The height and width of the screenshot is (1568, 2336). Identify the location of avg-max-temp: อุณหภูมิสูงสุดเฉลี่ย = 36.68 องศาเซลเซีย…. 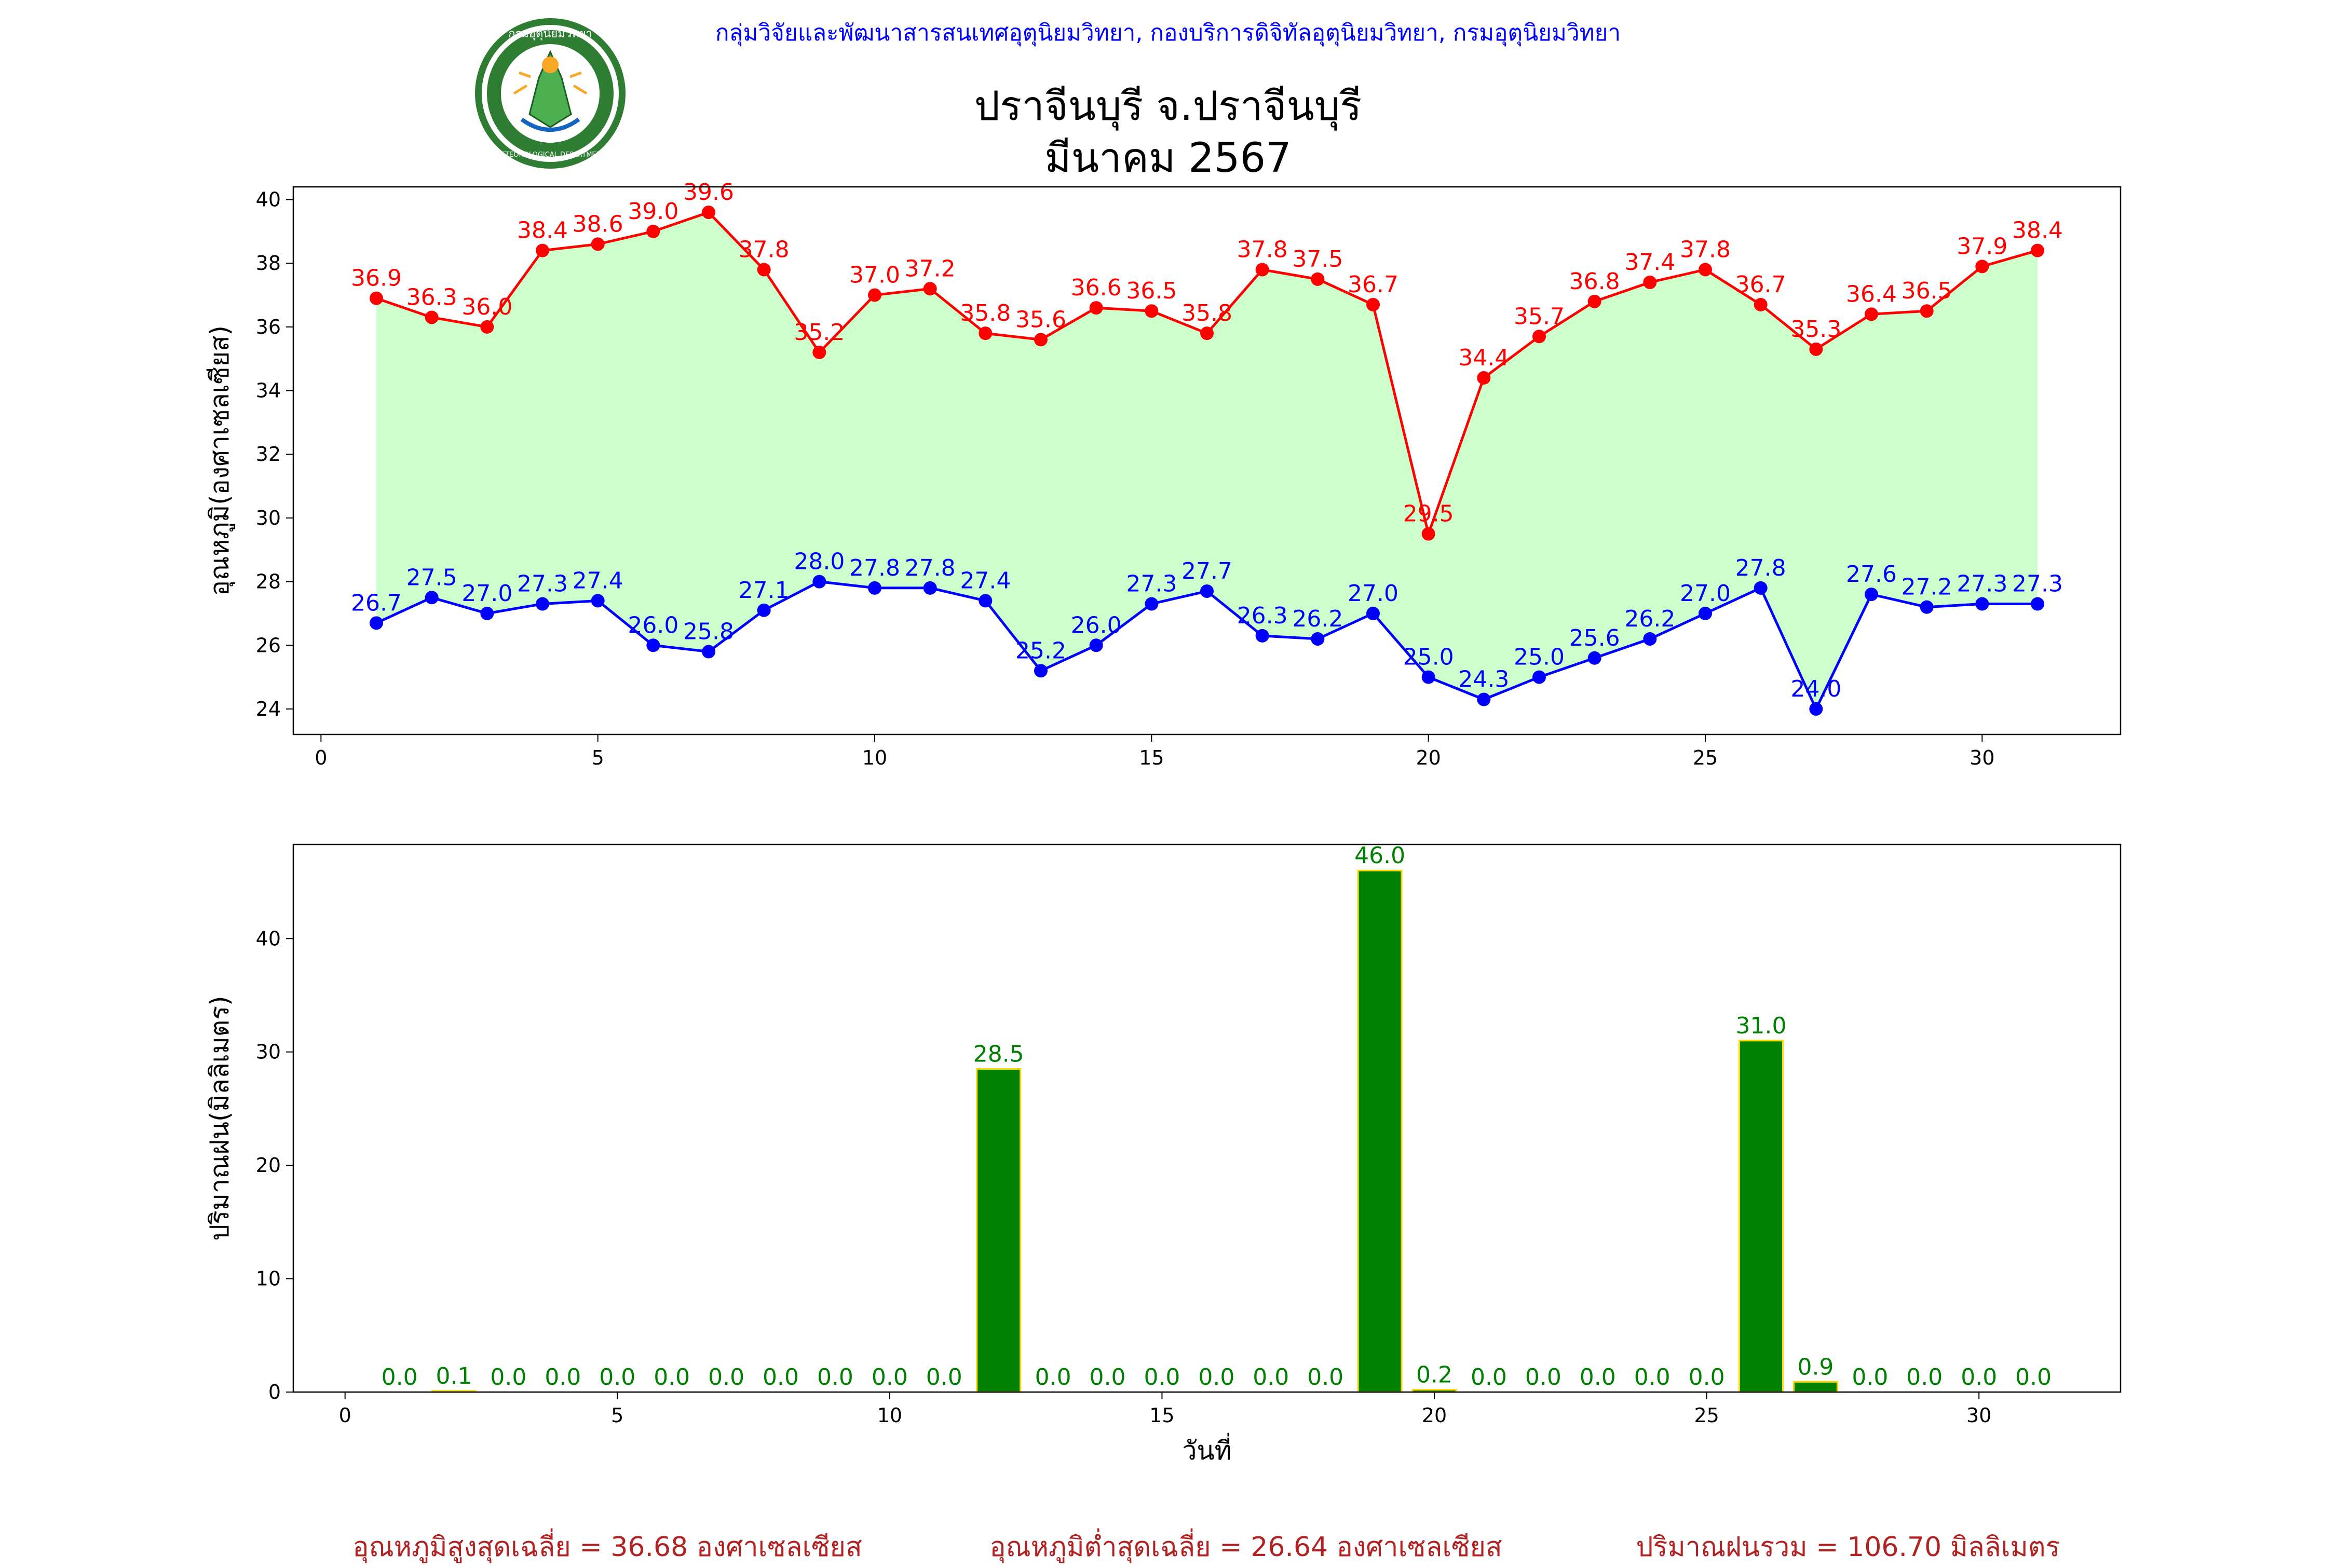
(607, 1547).